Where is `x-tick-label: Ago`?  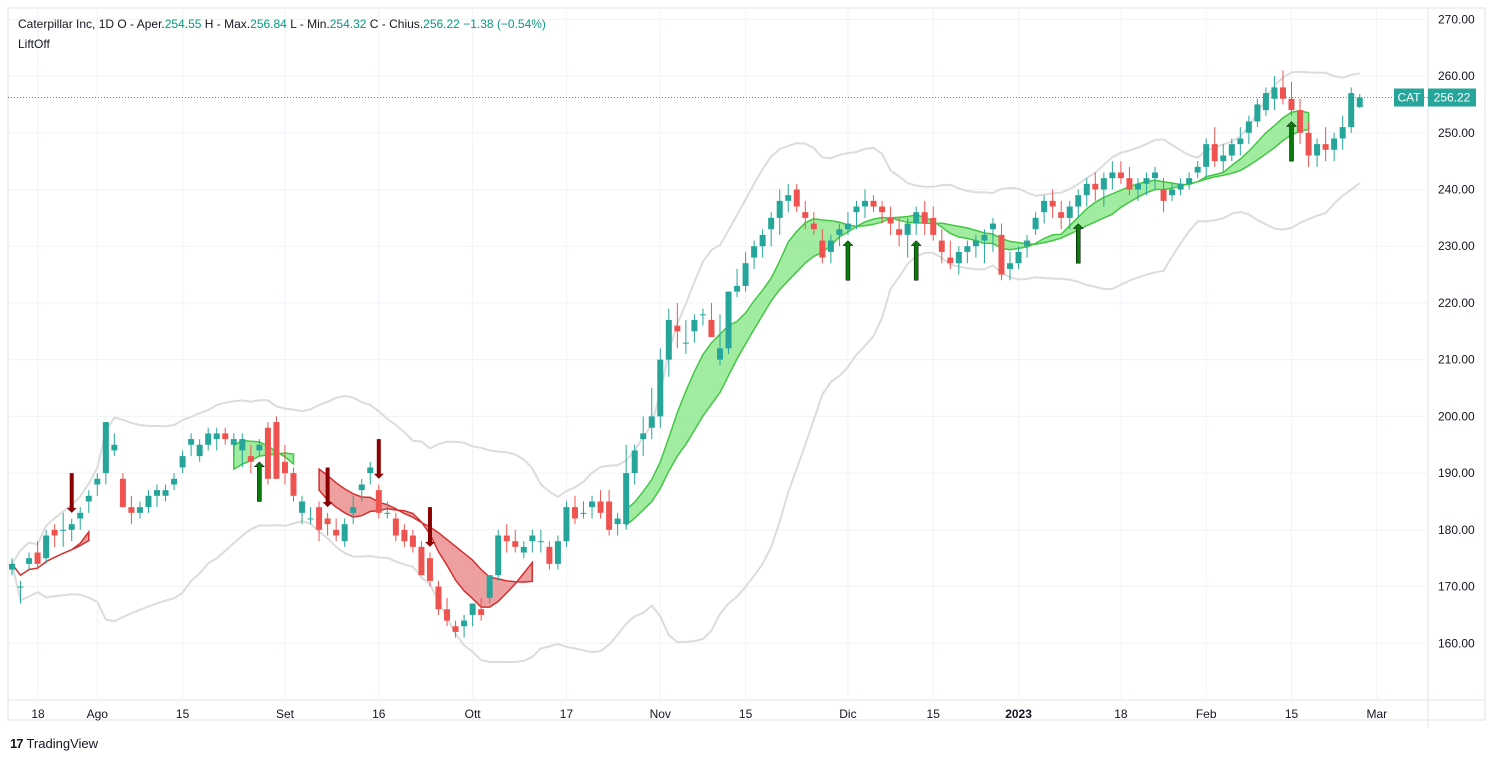 x-tick-label: Ago is located at coordinates (98, 714).